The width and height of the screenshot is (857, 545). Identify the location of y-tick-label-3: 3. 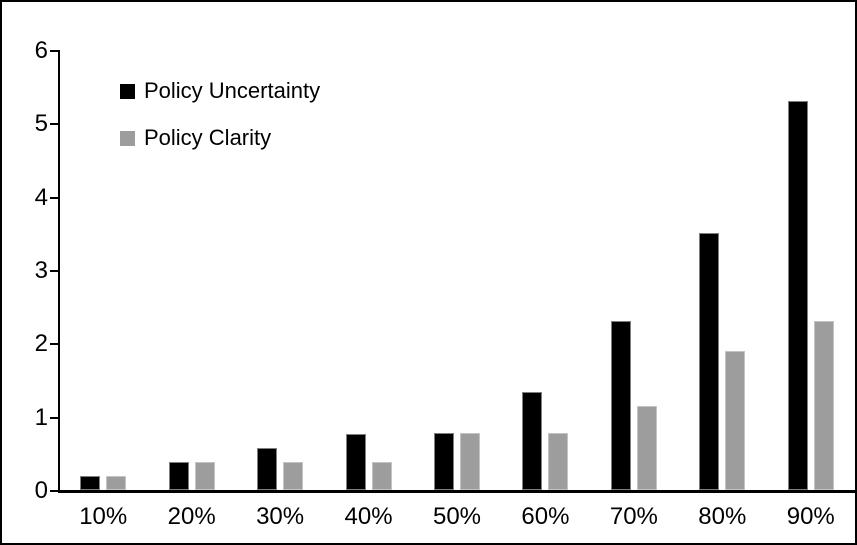
(41, 270).